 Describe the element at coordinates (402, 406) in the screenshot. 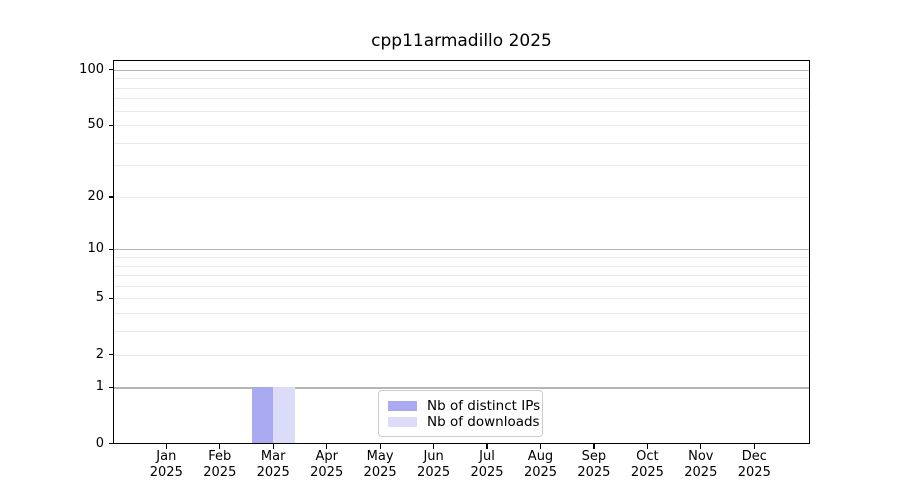

I see `legend-swatch-nb-of-distinct-ips` at that location.